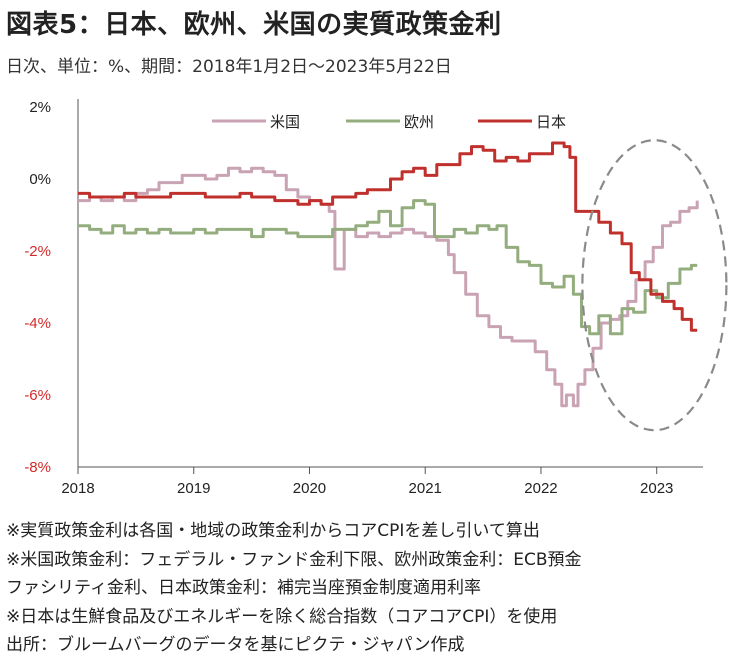  I want to click on footnote-line: ※米国政策金利：フェデラル・ファンド金利下限、欧州政策金利：ECB預金, so click(294, 559).